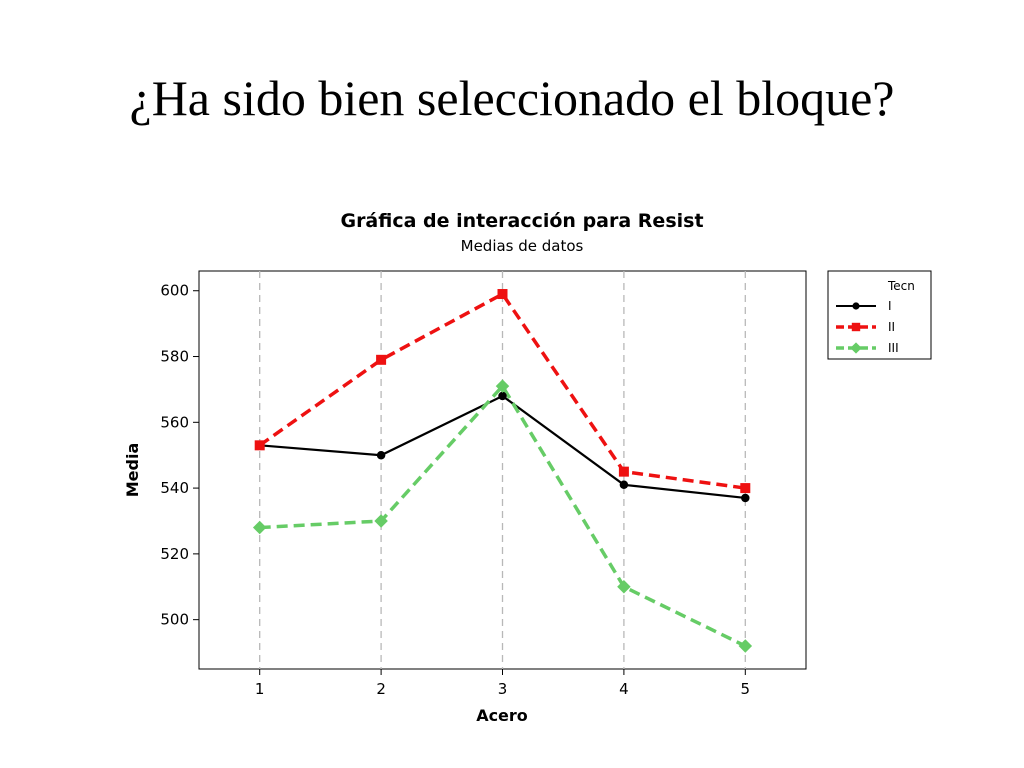 The height and width of the screenshot is (768, 1024). Describe the element at coordinates (174, 488) in the screenshot. I see `y-tick-label: 540` at that location.